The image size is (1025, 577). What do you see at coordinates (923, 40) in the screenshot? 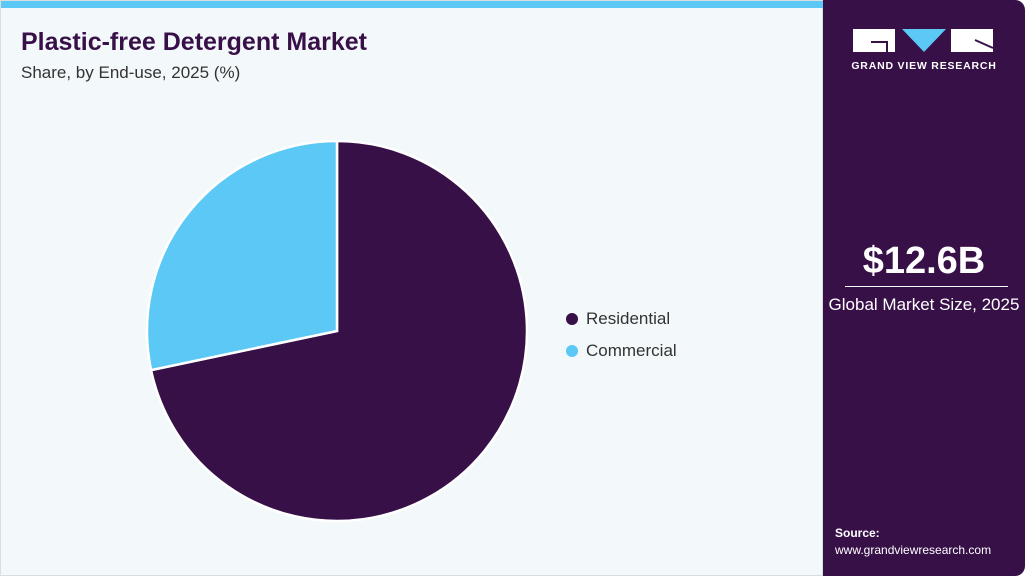
I see `gvr-logo` at bounding box center [923, 40].